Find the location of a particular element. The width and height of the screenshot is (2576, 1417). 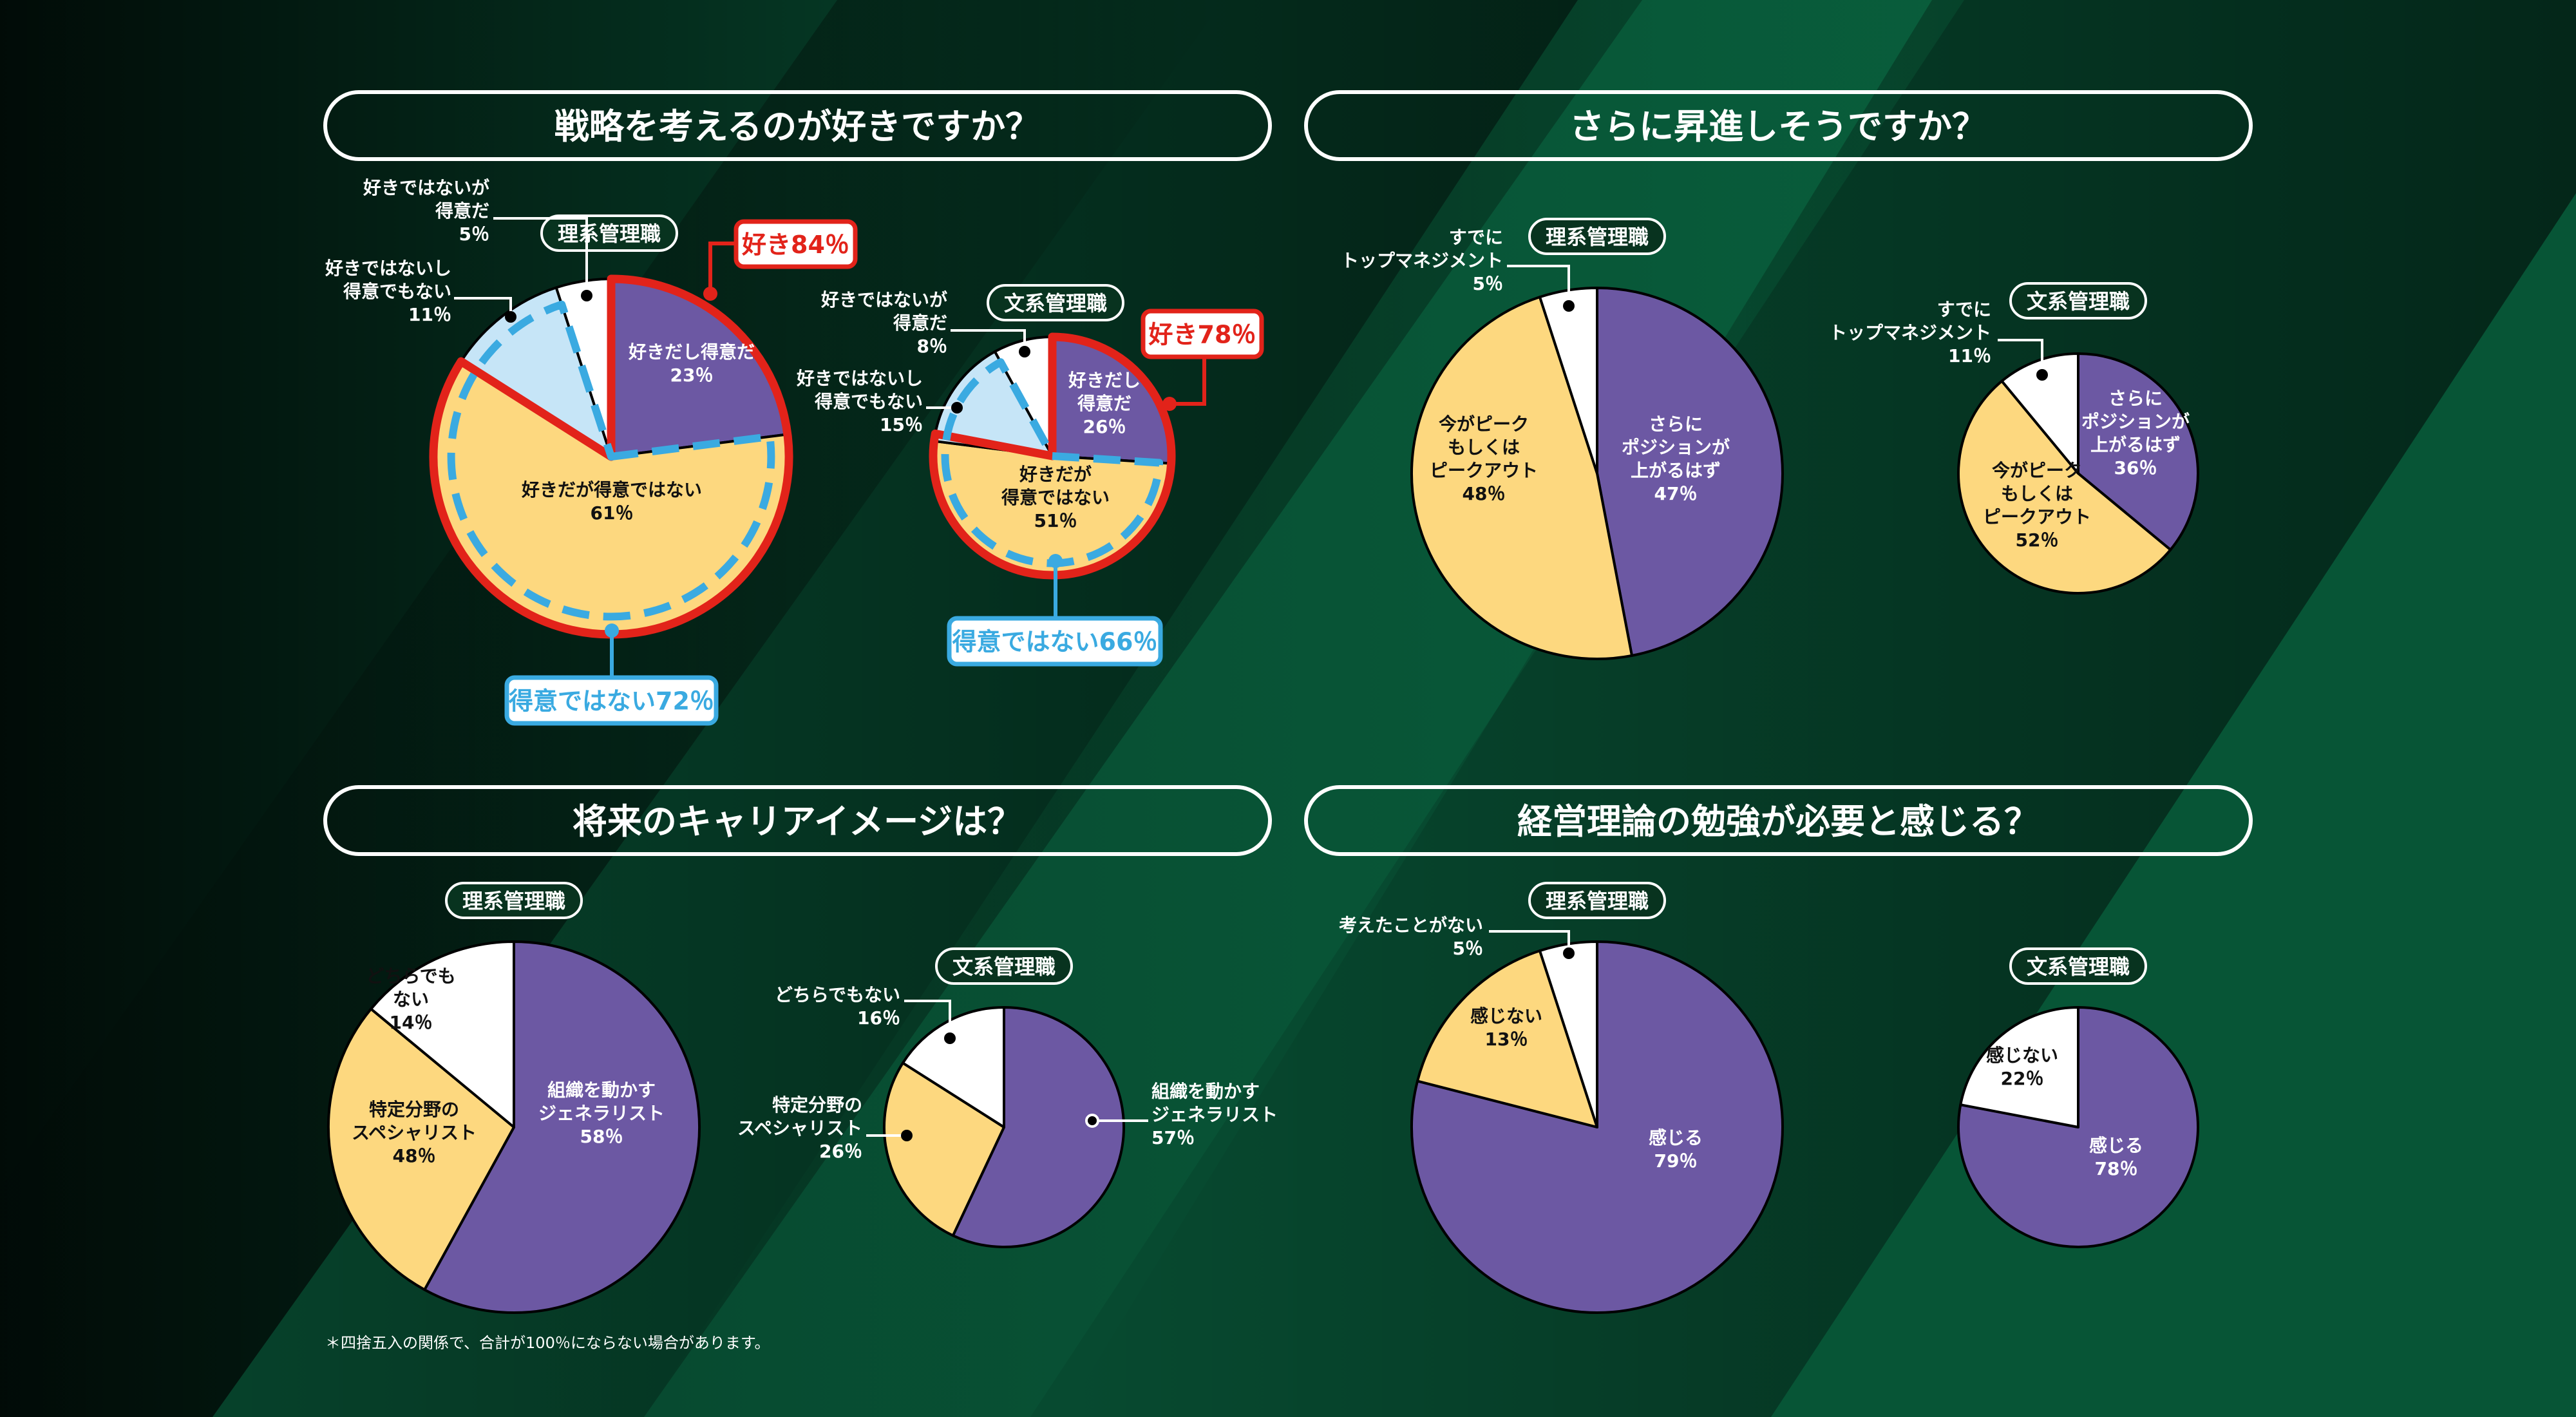

slice-value: 52％ is located at coordinates (2037, 540).